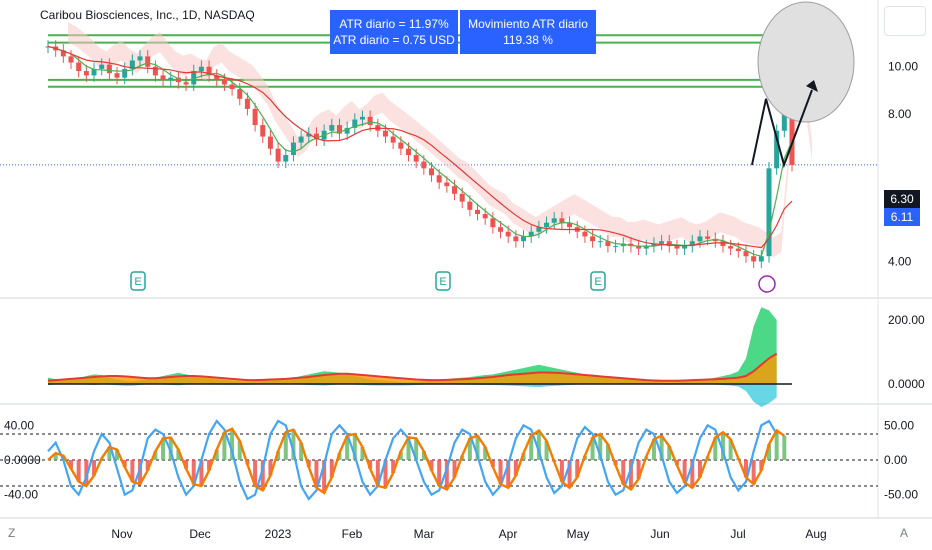 Image resolution: width=932 pixels, height=550 pixels. Describe the element at coordinates (528, 24) in the screenshot. I see `atr-movement-label: Movimiento ATR diario` at that location.